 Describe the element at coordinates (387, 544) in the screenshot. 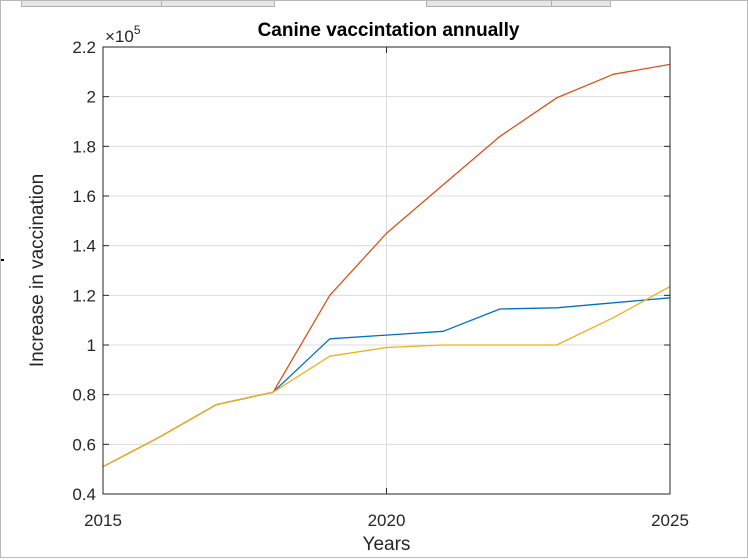

I see `x-axis-label: Years` at that location.